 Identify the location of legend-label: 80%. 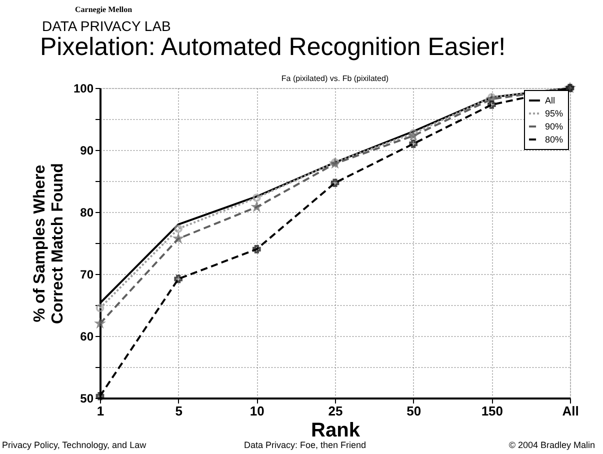
(554, 139).